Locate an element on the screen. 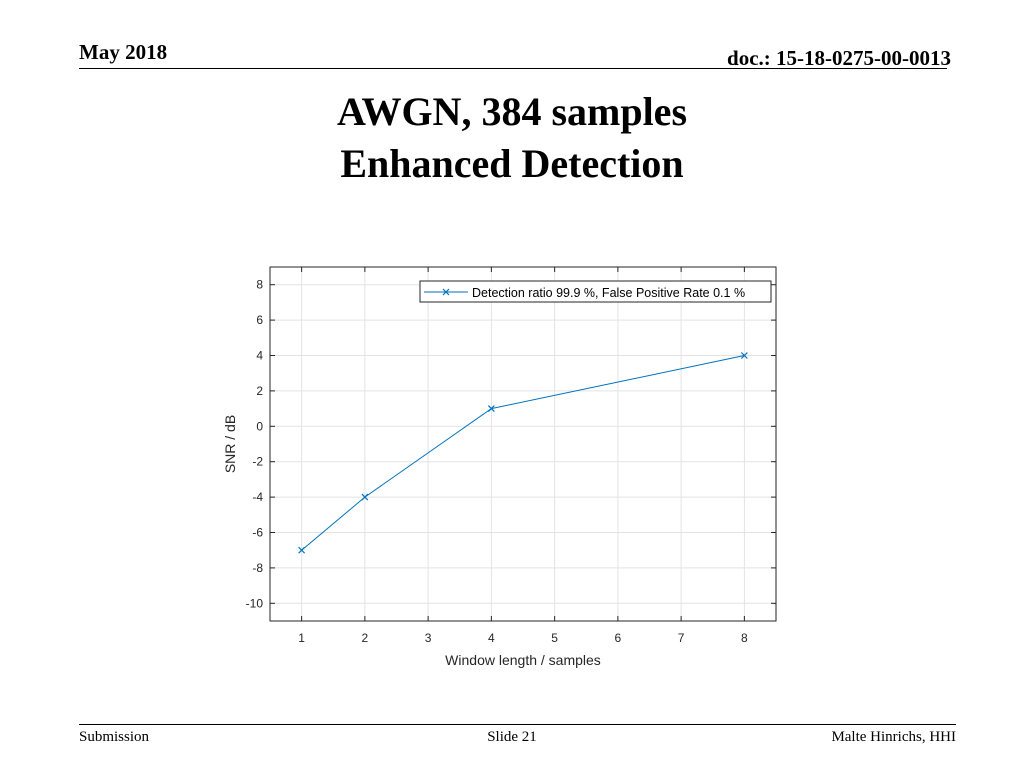  y-tick-label: -10 is located at coordinates (255, 603).